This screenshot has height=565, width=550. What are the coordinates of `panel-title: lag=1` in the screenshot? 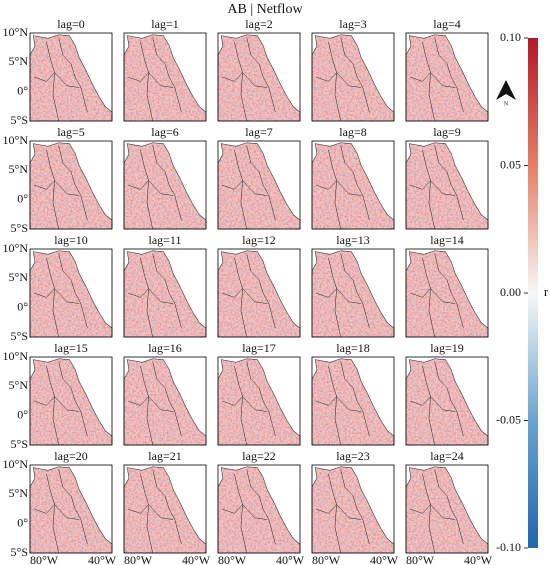 It's located at (164, 24).